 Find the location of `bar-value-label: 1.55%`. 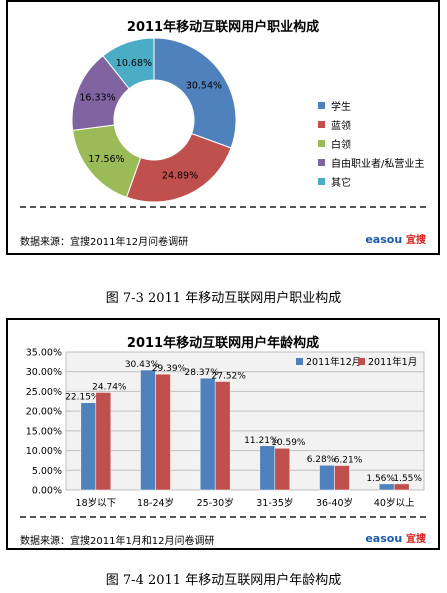

bar-value-label: 1.55% is located at coordinates (407, 479).